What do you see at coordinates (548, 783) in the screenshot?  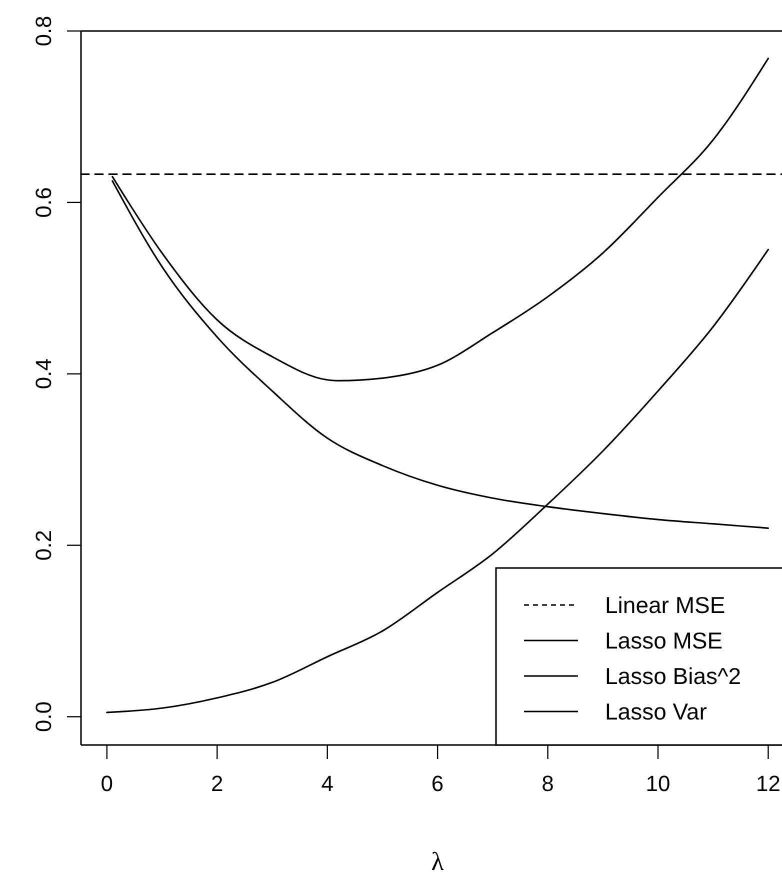 I see `x-tick-label: 8` at bounding box center [548, 783].